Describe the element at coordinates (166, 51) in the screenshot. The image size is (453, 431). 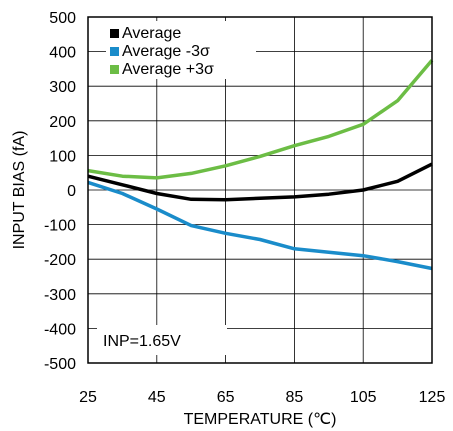
I see `legend-label: Average -3σ` at that location.